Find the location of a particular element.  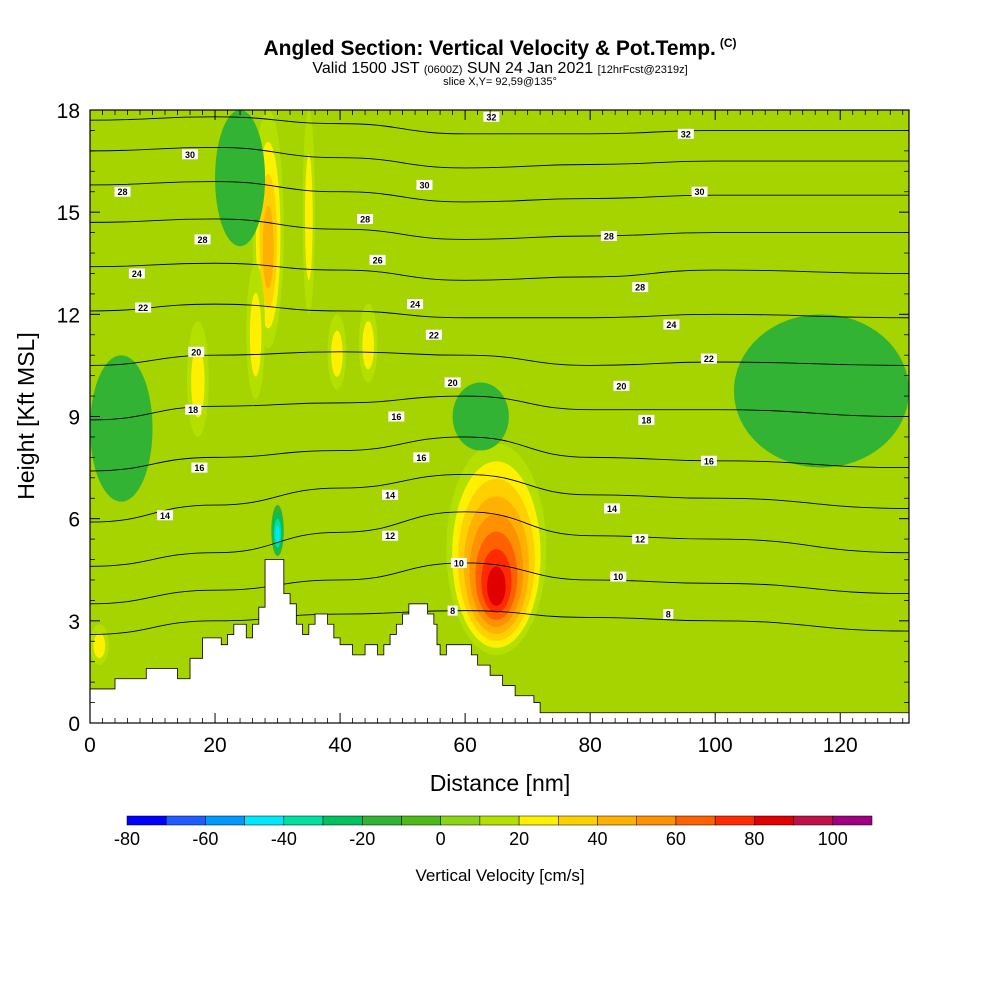

x-axis-label: Distance [nm] is located at coordinates (500, 783).